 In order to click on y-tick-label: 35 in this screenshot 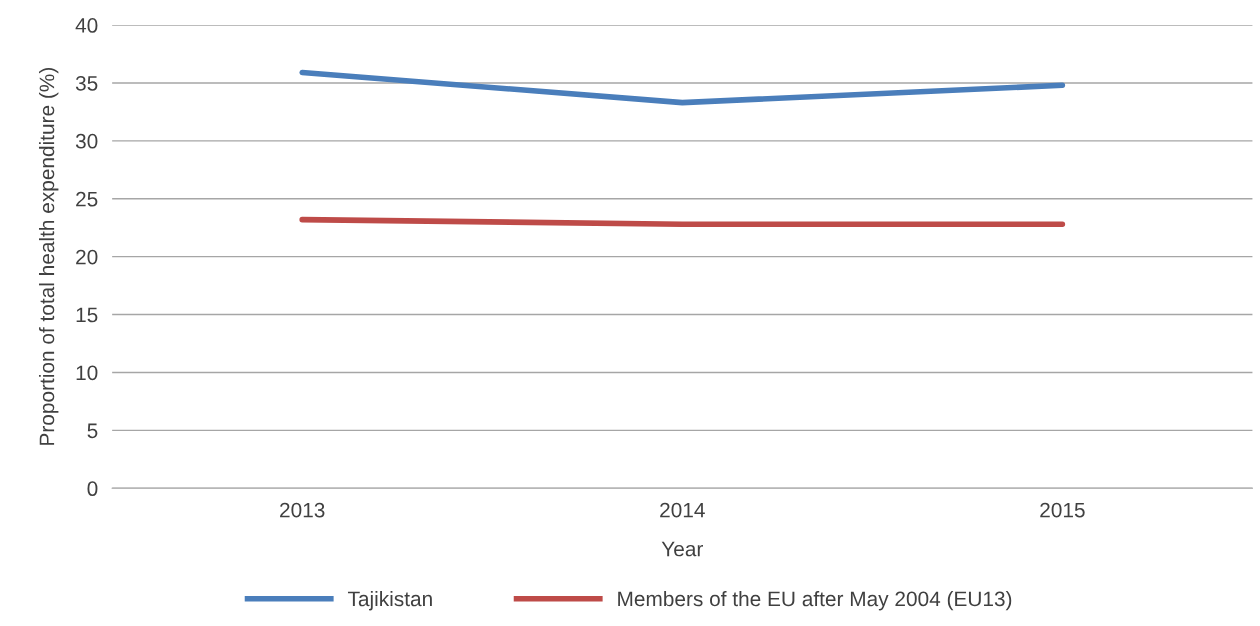, I will do `click(86, 83)`.